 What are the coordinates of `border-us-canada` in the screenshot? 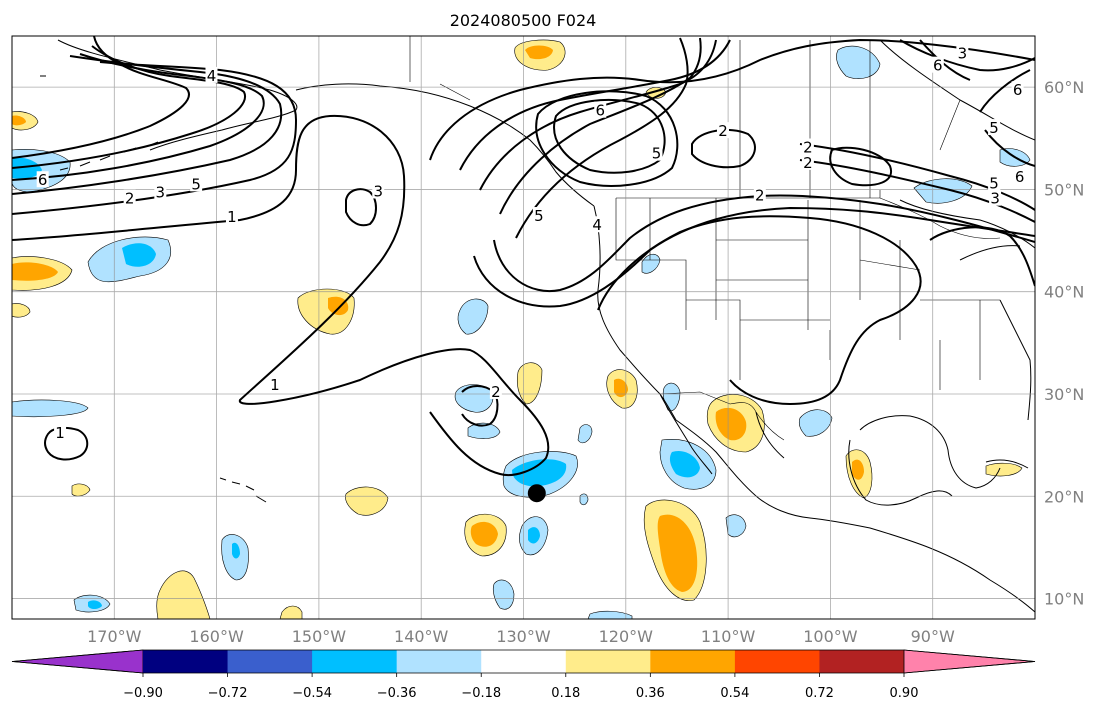 It's located at (808, 214).